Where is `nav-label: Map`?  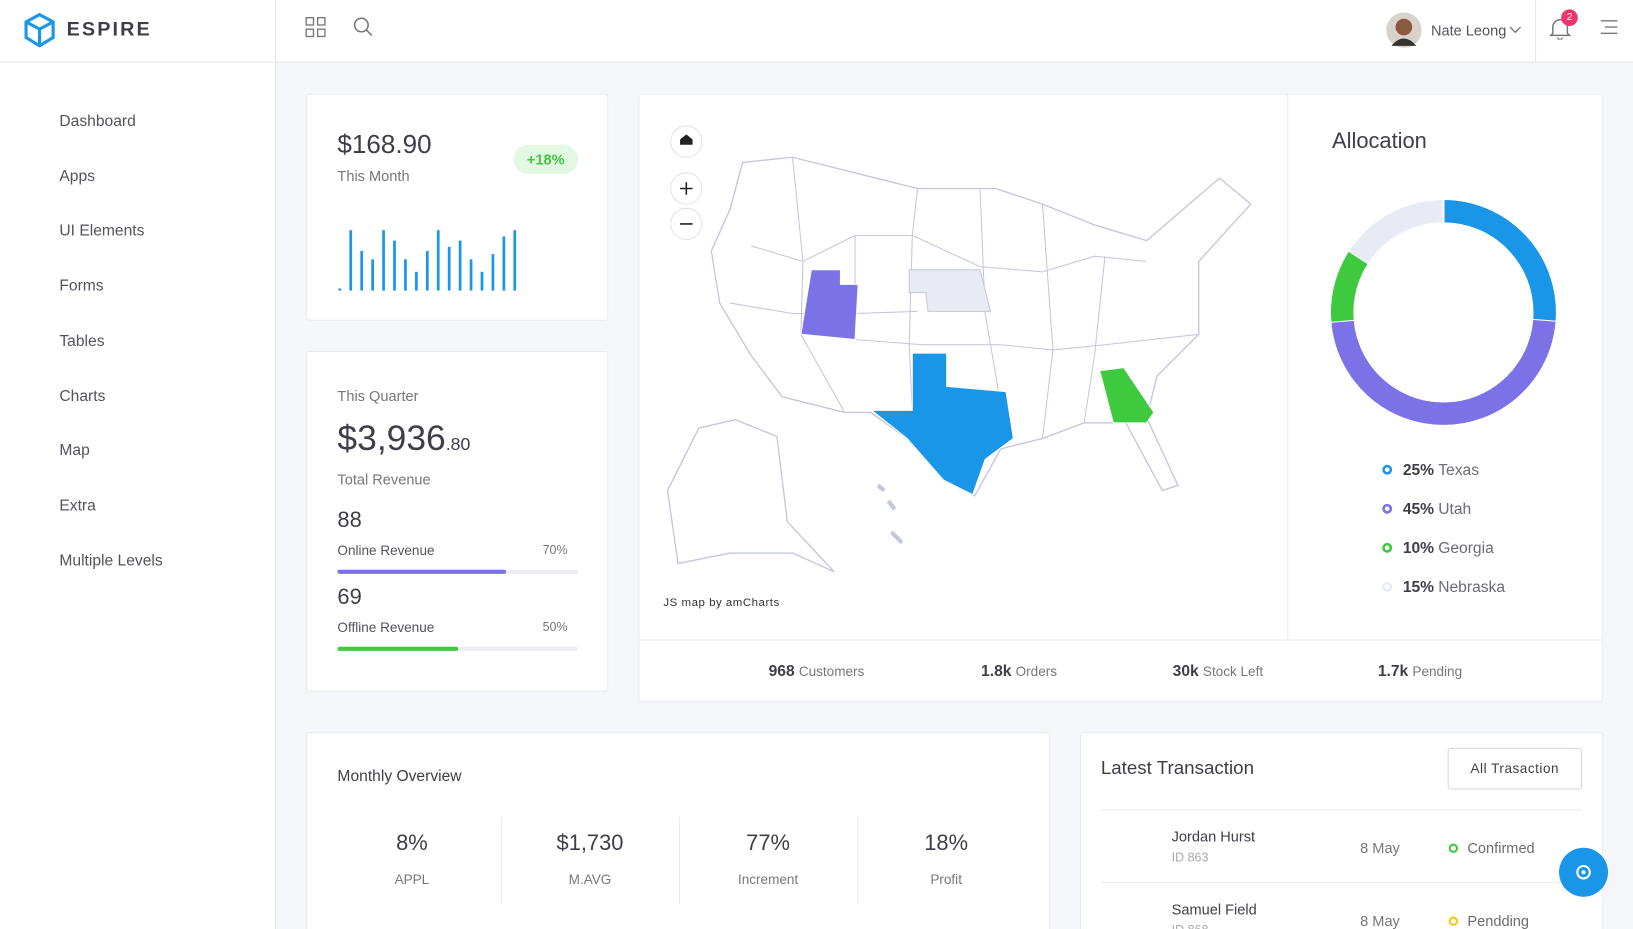 nav-label: Map is located at coordinates (74, 450).